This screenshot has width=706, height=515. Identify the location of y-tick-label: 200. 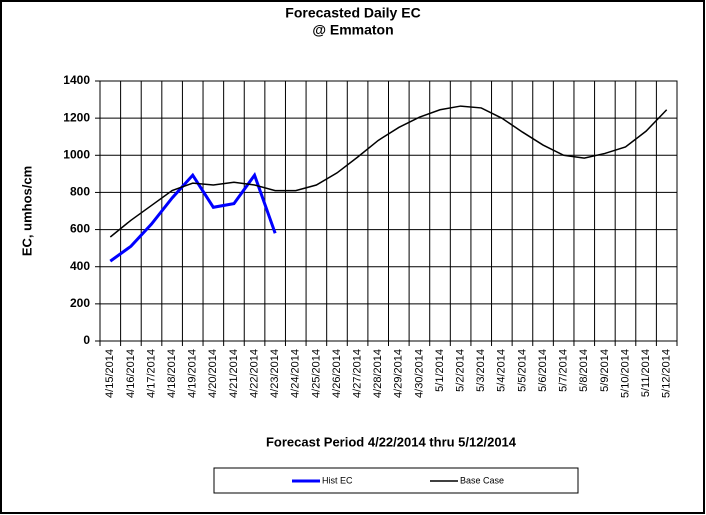
(80, 303).